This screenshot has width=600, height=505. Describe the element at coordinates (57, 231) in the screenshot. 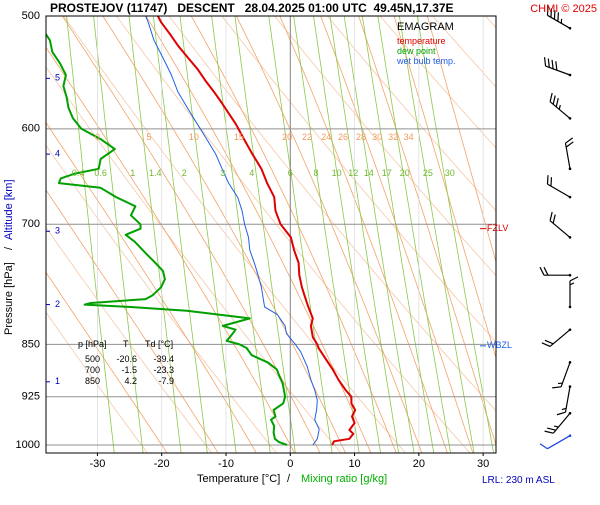

I see `altitude-tick-label: 3` at that location.